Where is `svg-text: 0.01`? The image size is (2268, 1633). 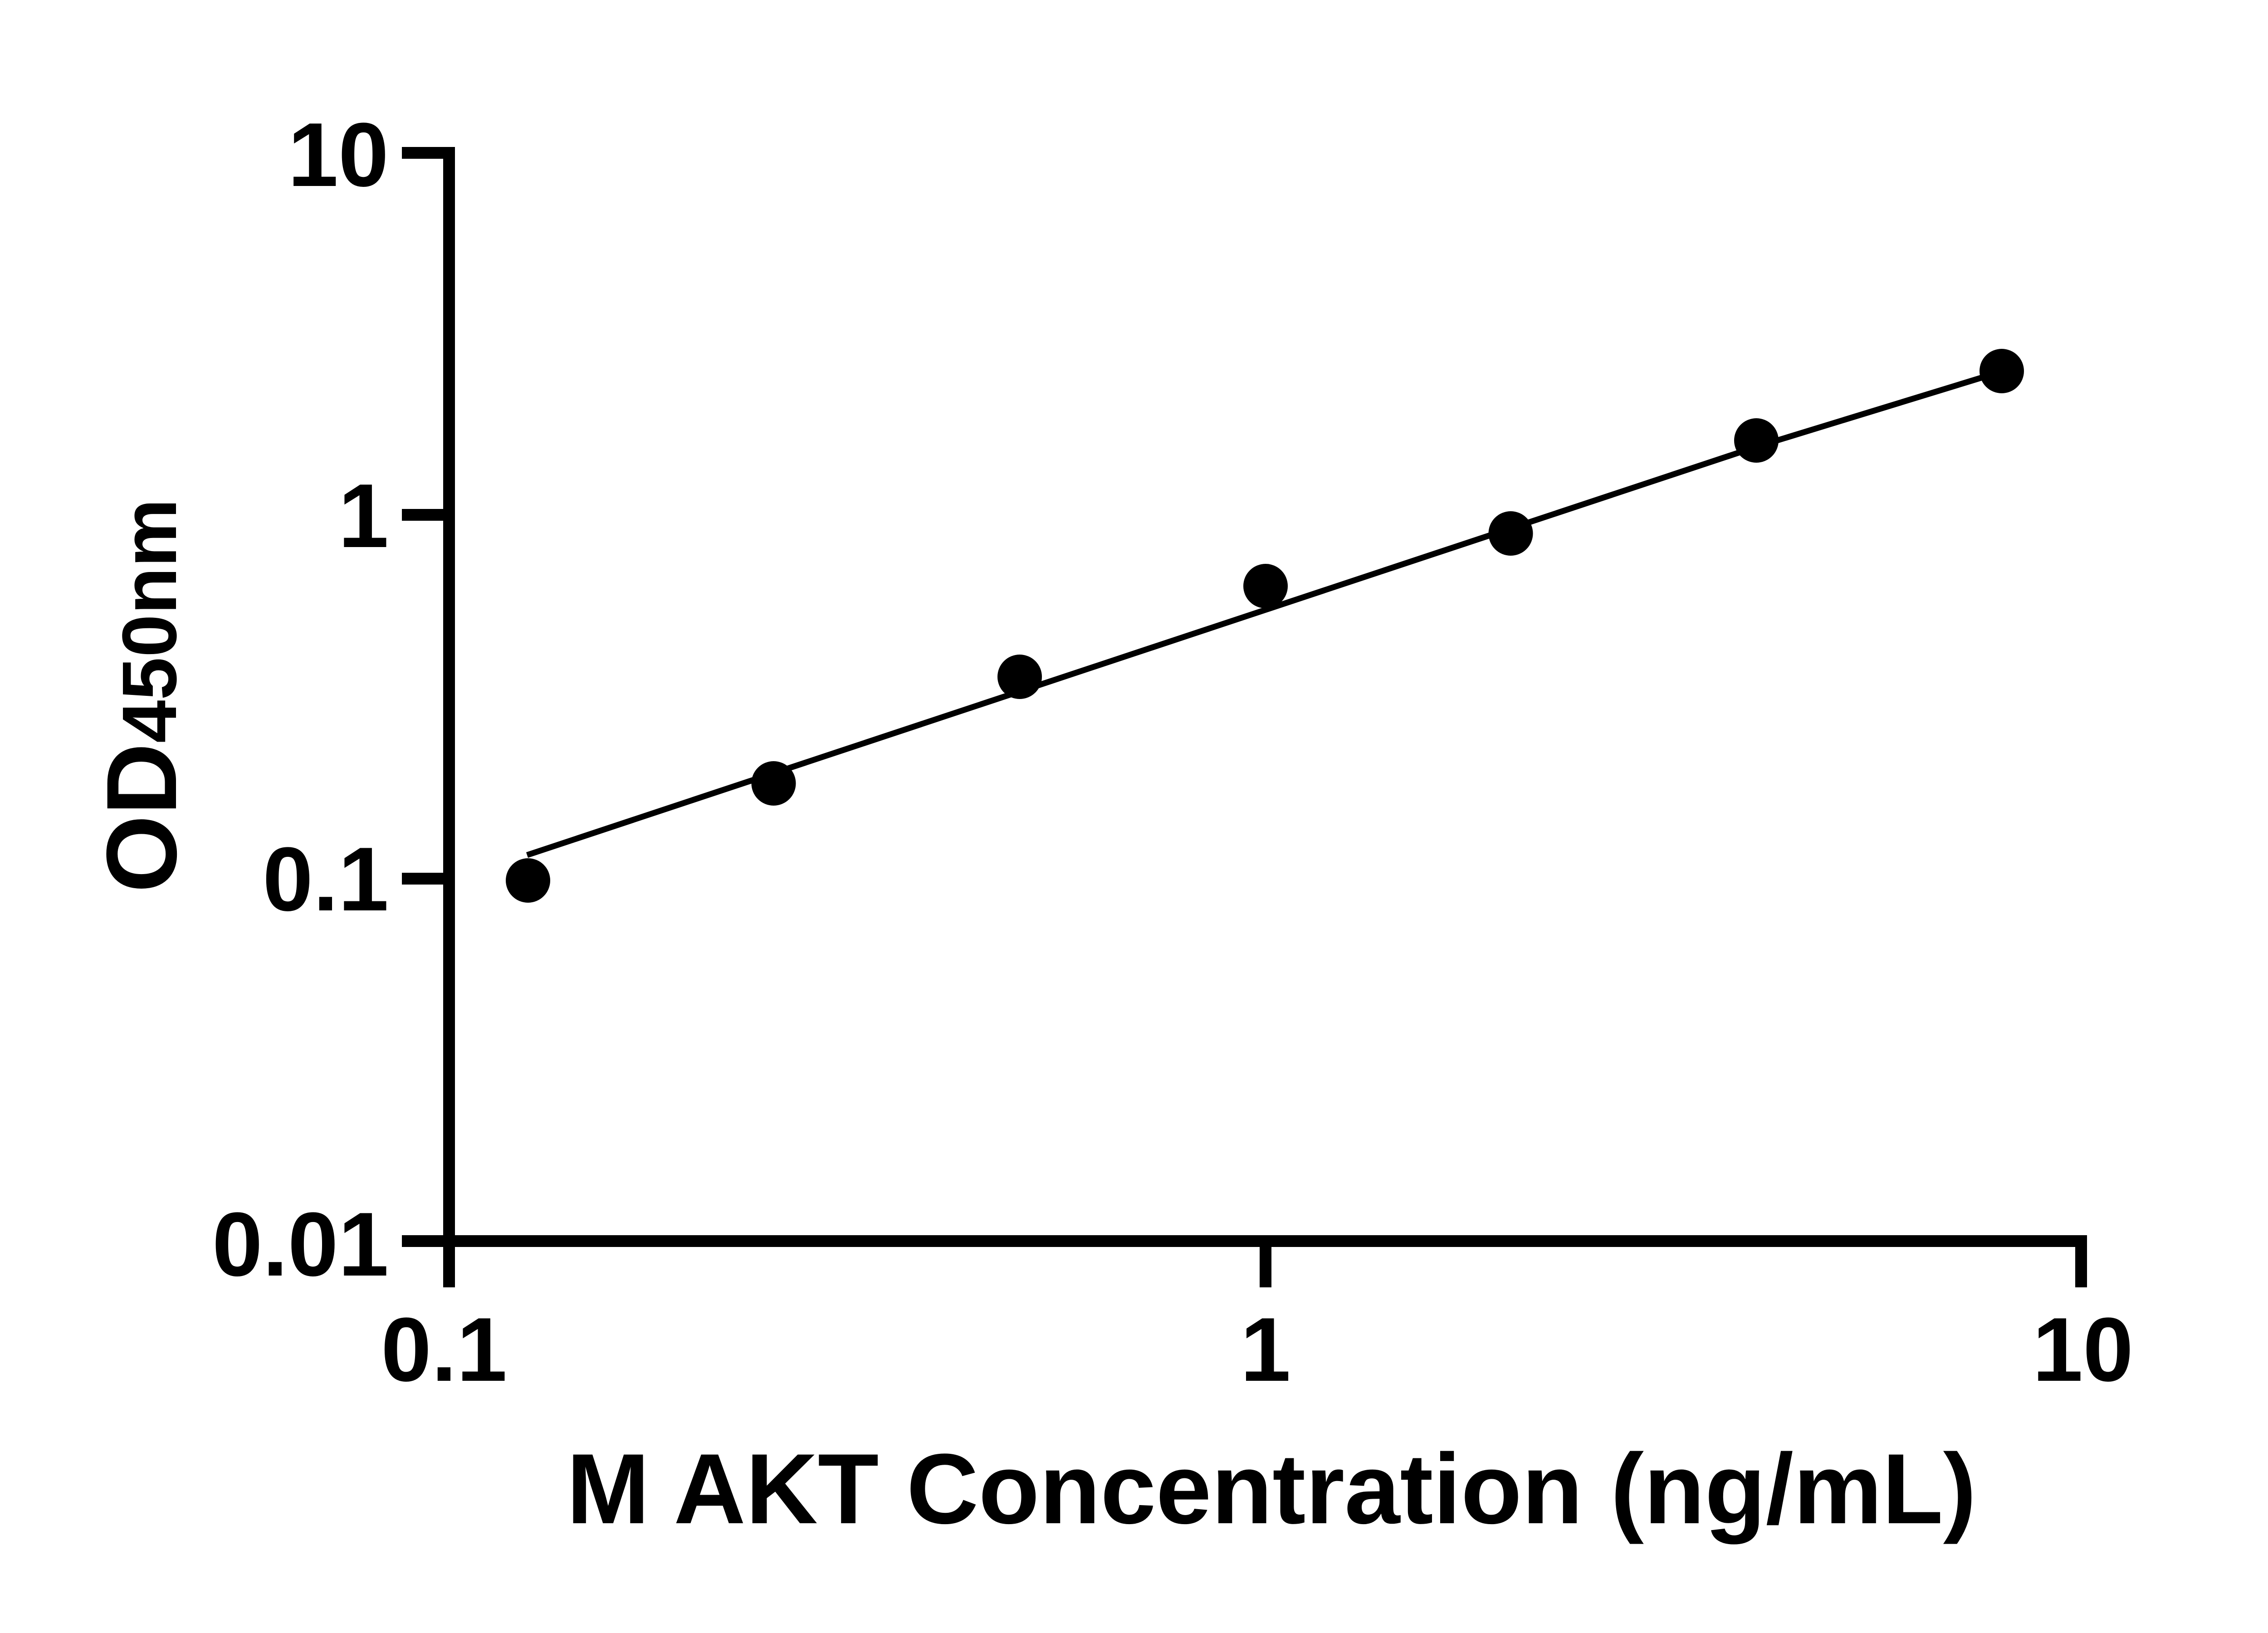 svg-text: 0.01 is located at coordinates (300, 1244).